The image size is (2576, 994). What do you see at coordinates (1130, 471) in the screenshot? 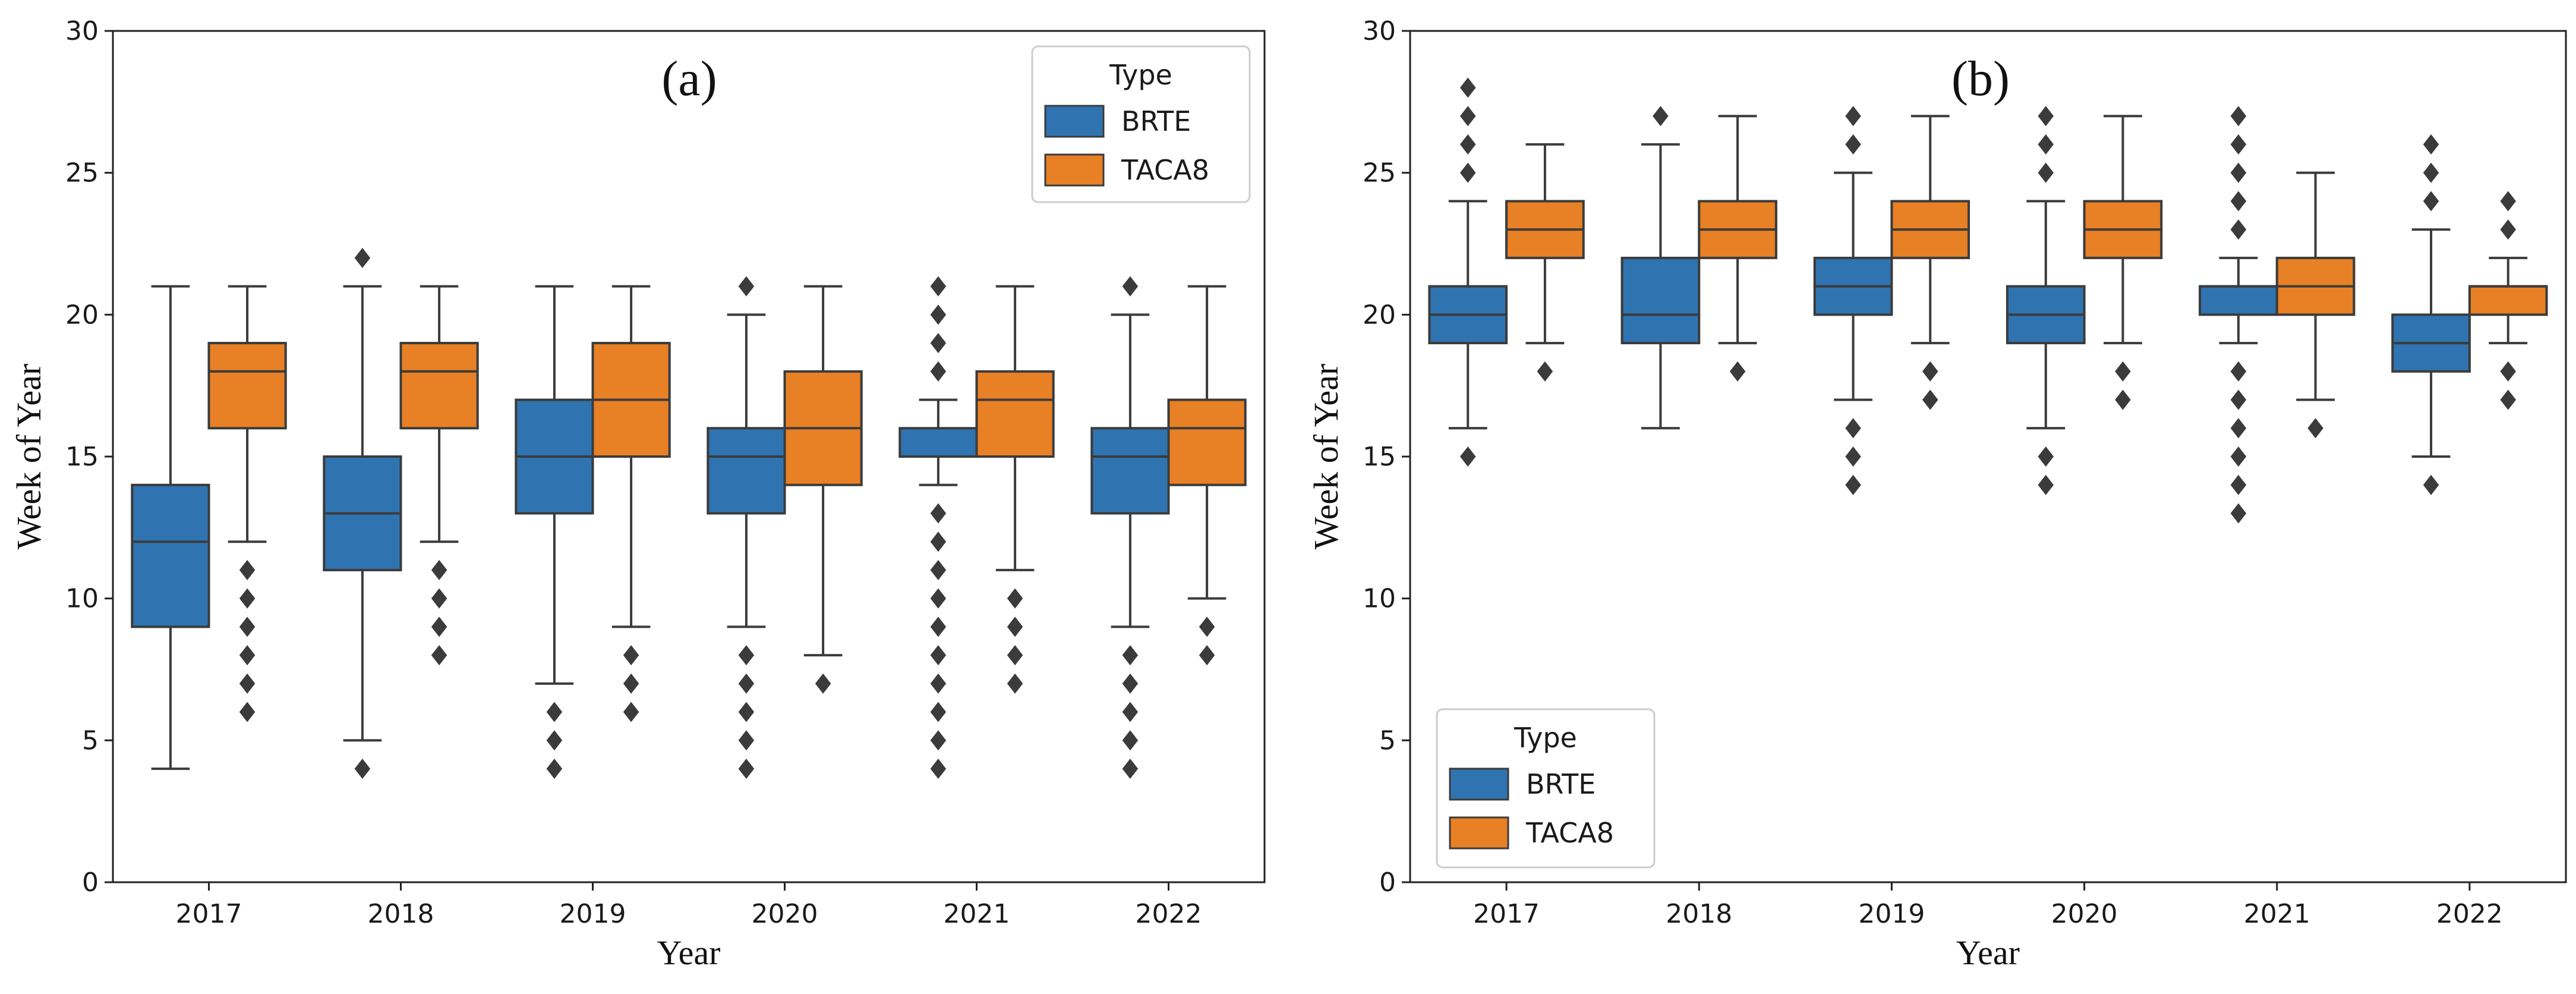
I see `panel-a-brte-box-2022` at bounding box center [1130, 471].